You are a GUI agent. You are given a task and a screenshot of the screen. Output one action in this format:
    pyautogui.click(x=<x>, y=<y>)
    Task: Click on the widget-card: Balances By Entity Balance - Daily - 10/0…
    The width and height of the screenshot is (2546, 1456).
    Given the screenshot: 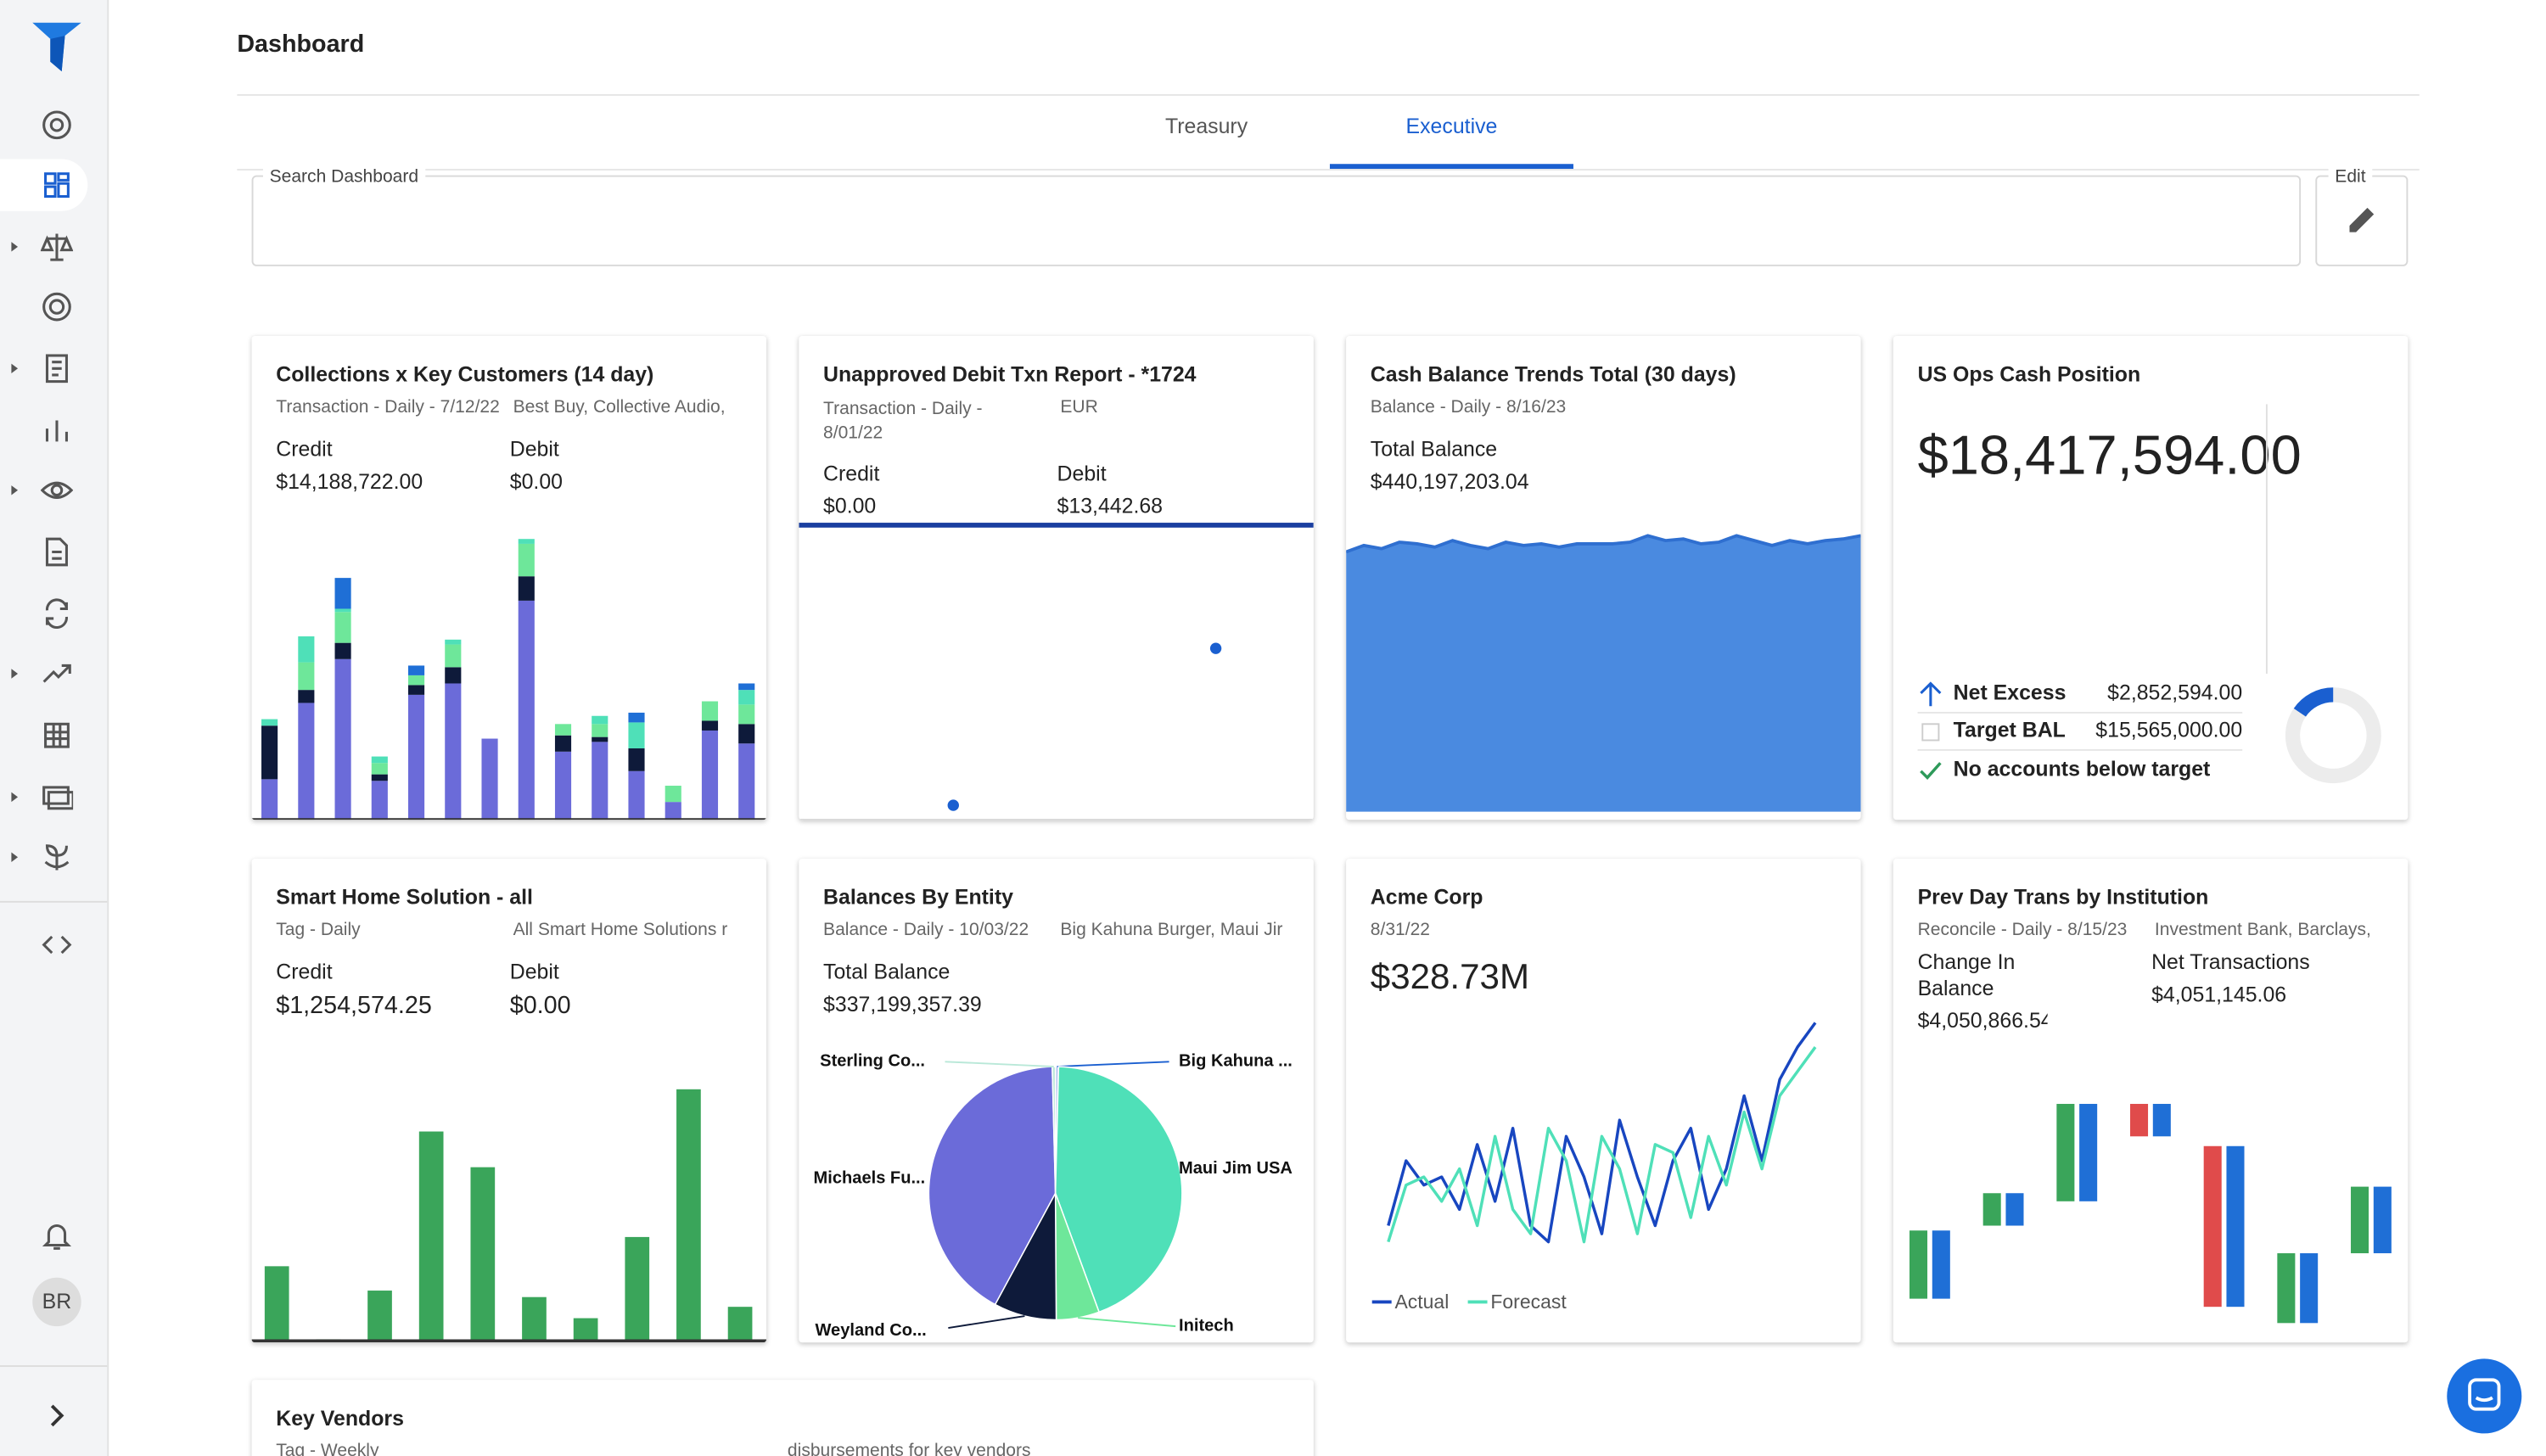 What is the action you would take?
    pyautogui.click(x=1056, y=1101)
    